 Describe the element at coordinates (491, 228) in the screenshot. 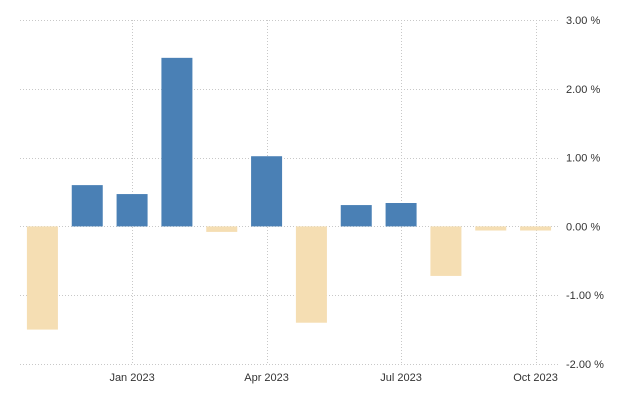

I see `bar-sep-2023` at that location.